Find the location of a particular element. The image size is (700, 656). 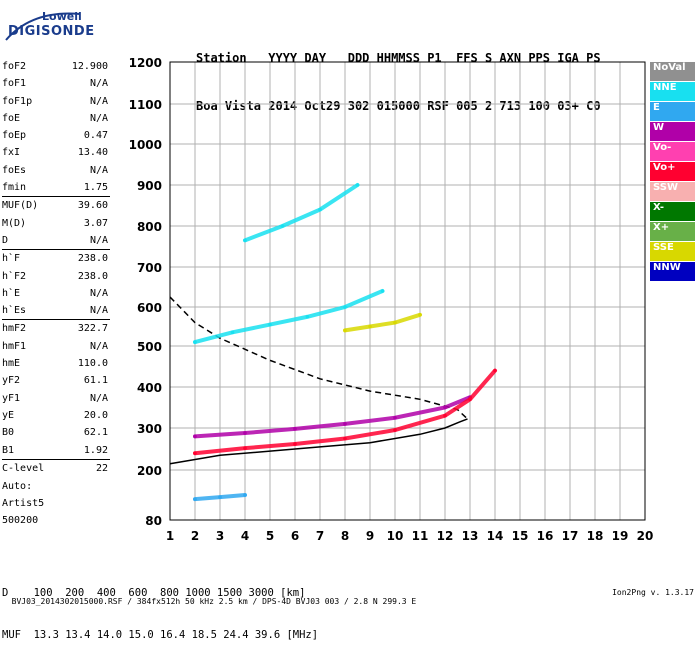

param-group-2: MUF(D) 39.60 M(D) 3.07 D N/A is located at coordinates (56, 223).